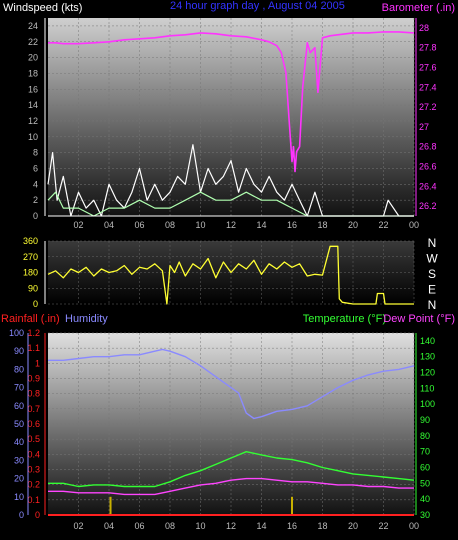 Image resolution: width=458 pixels, height=540 pixels. Describe the element at coordinates (170, 526) in the screenshot. I see `temp-x-tick-label: 08` at that location.